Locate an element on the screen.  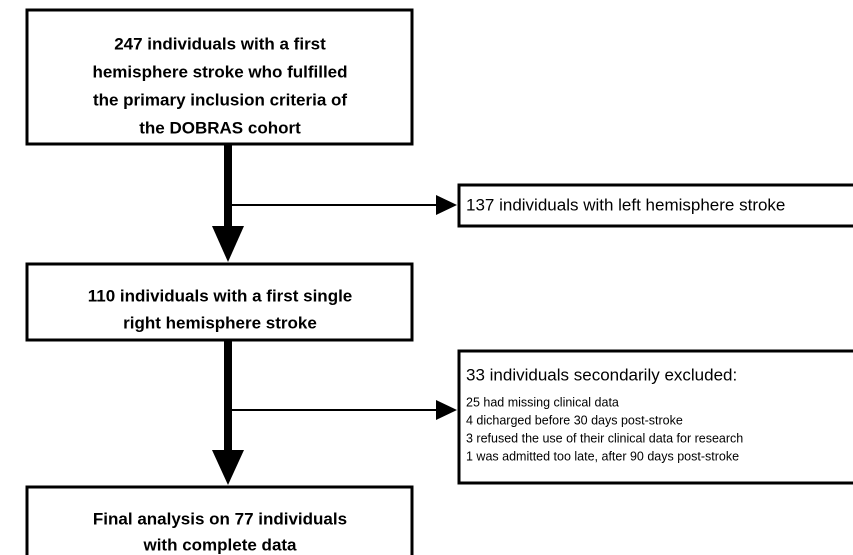
node-text: 4 dicharged before 30 days post-stroke is located at coordinates (574, 420).